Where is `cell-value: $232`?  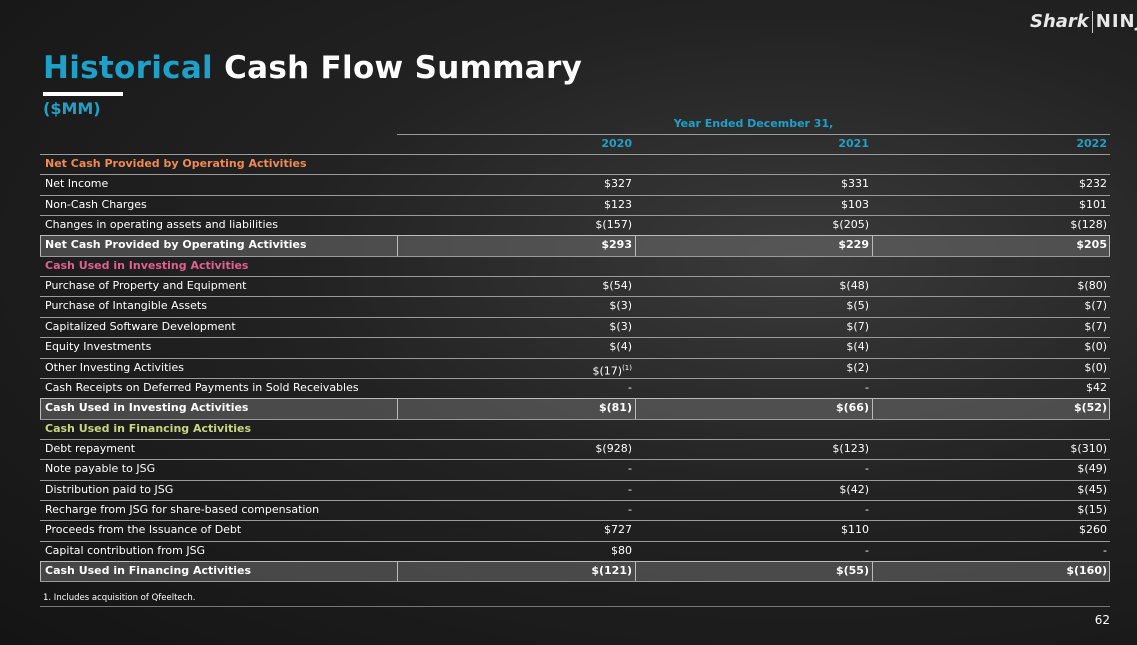 cell-value: $232 is located at coordinates (1093, 184).